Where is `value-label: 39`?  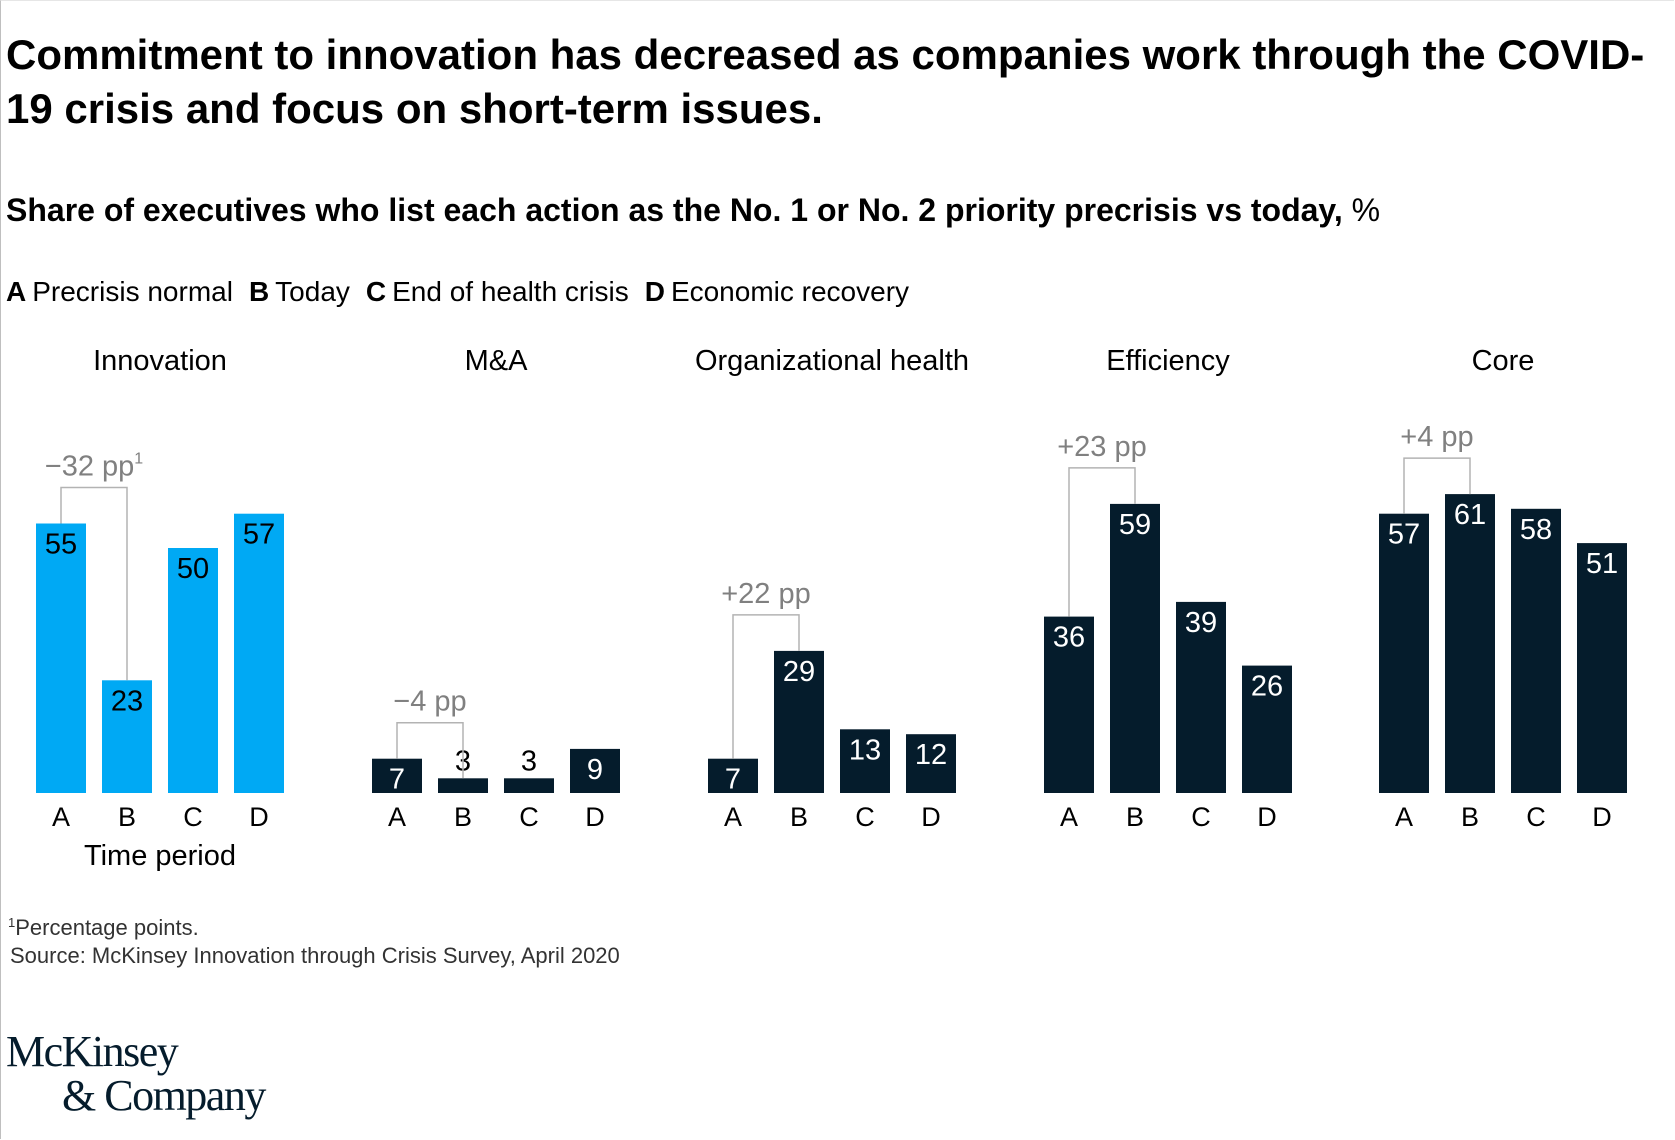
value-label: 39 is located at coordinates (1201, 623).